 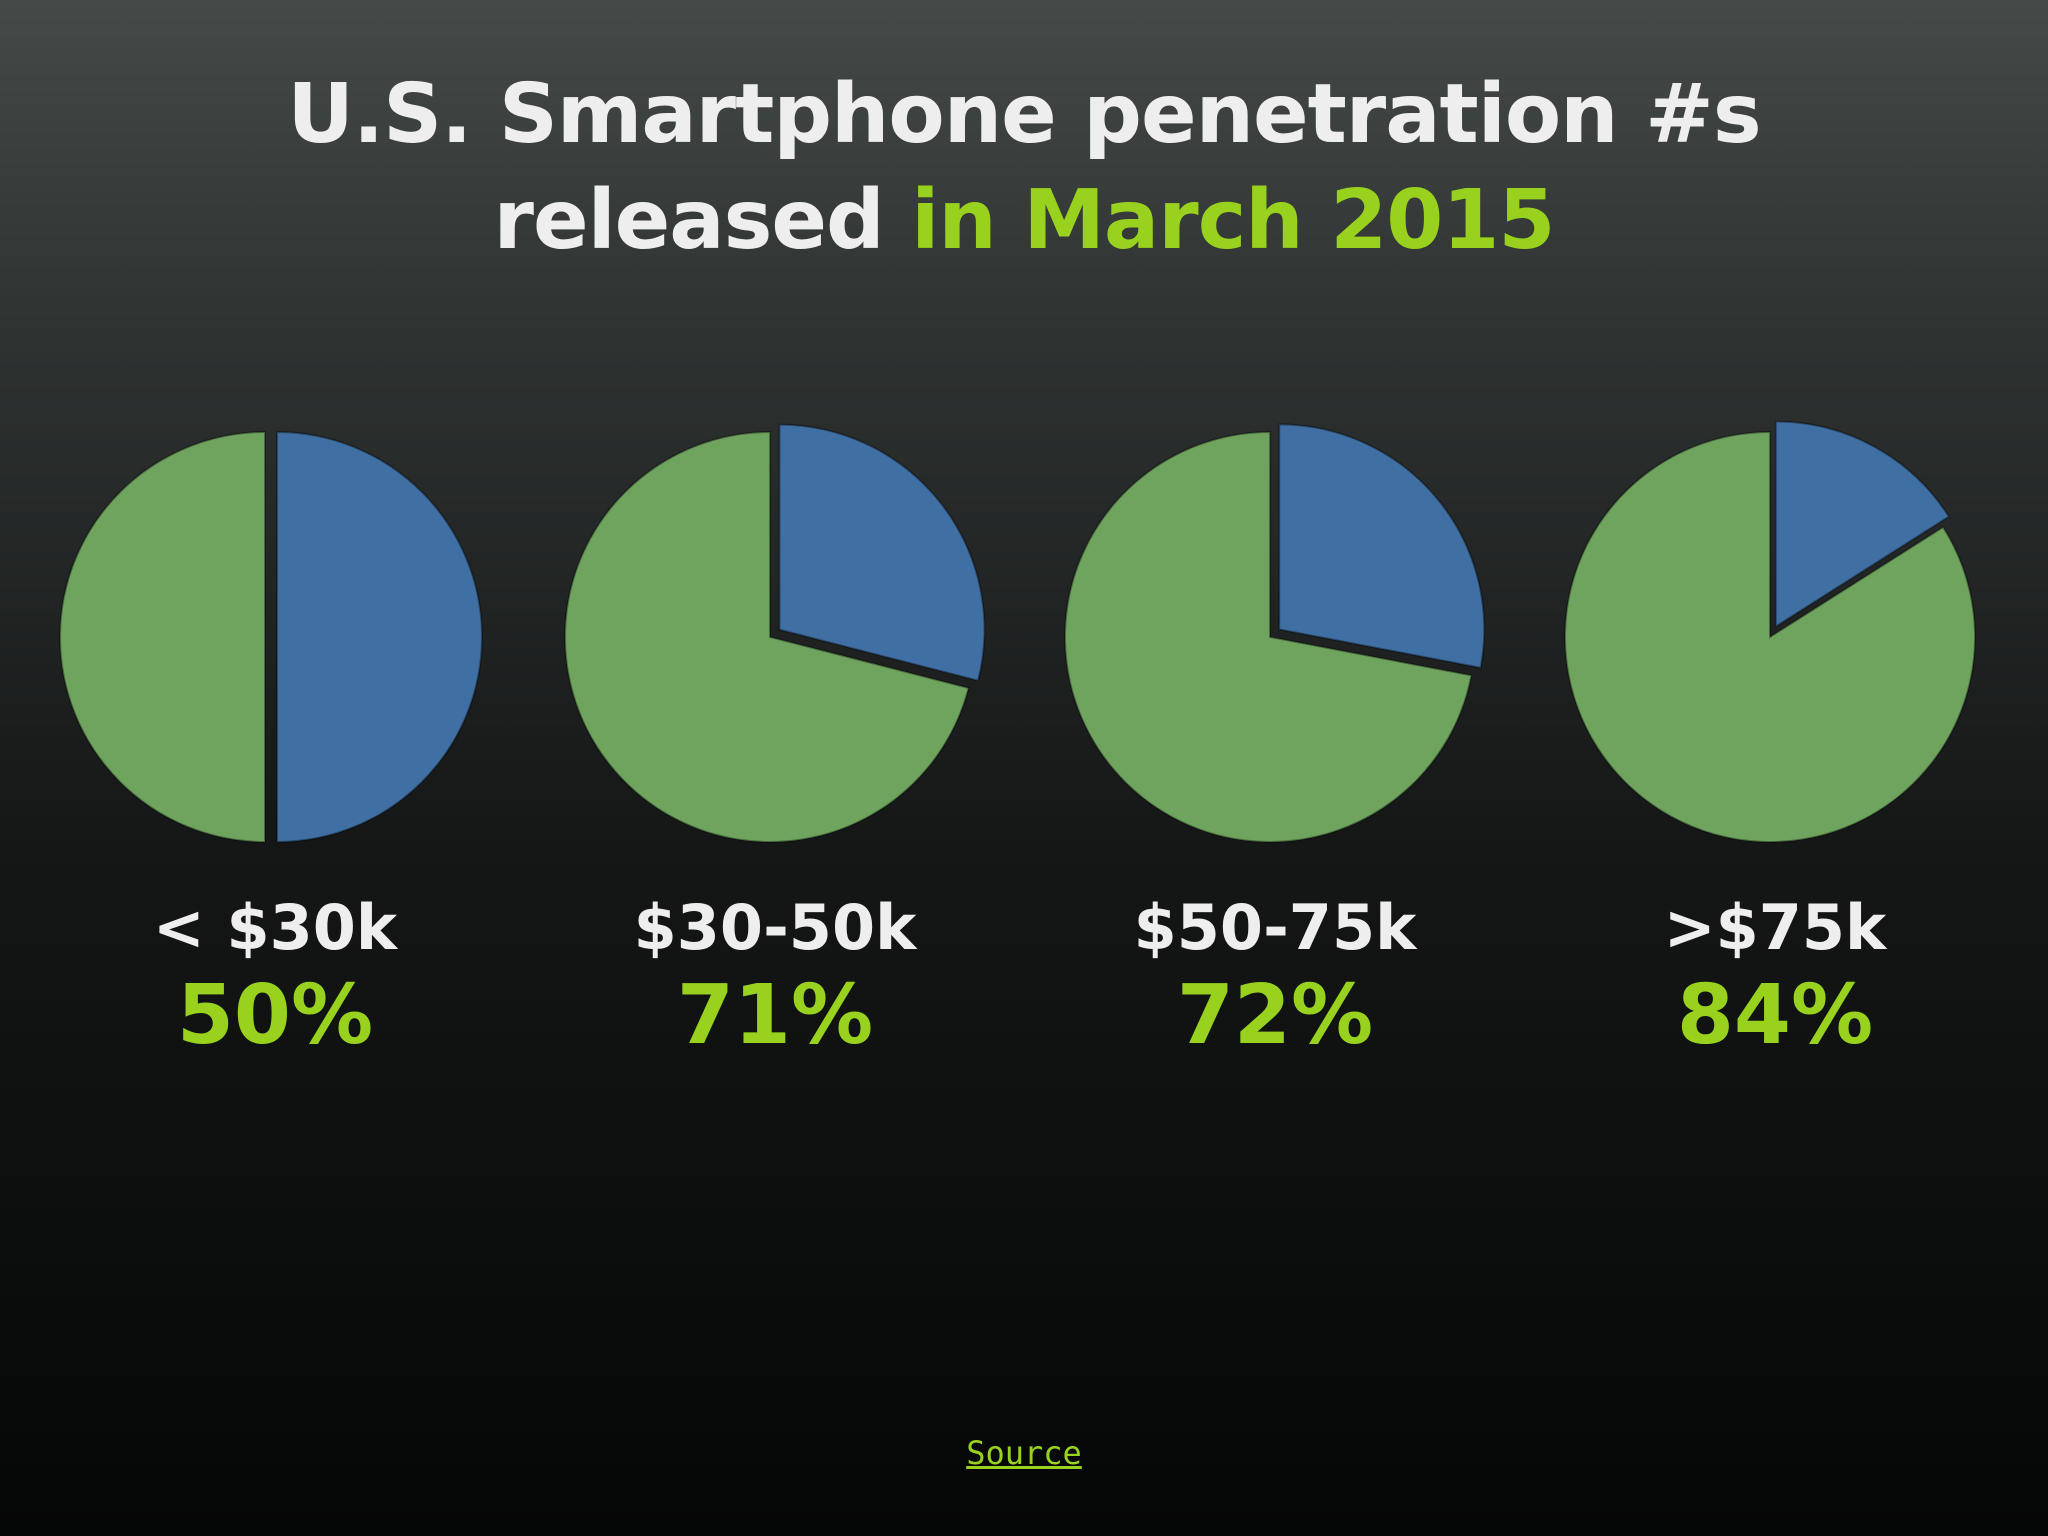 I want to click on title-line-2-prefix: released, so click(x=702, y=220).